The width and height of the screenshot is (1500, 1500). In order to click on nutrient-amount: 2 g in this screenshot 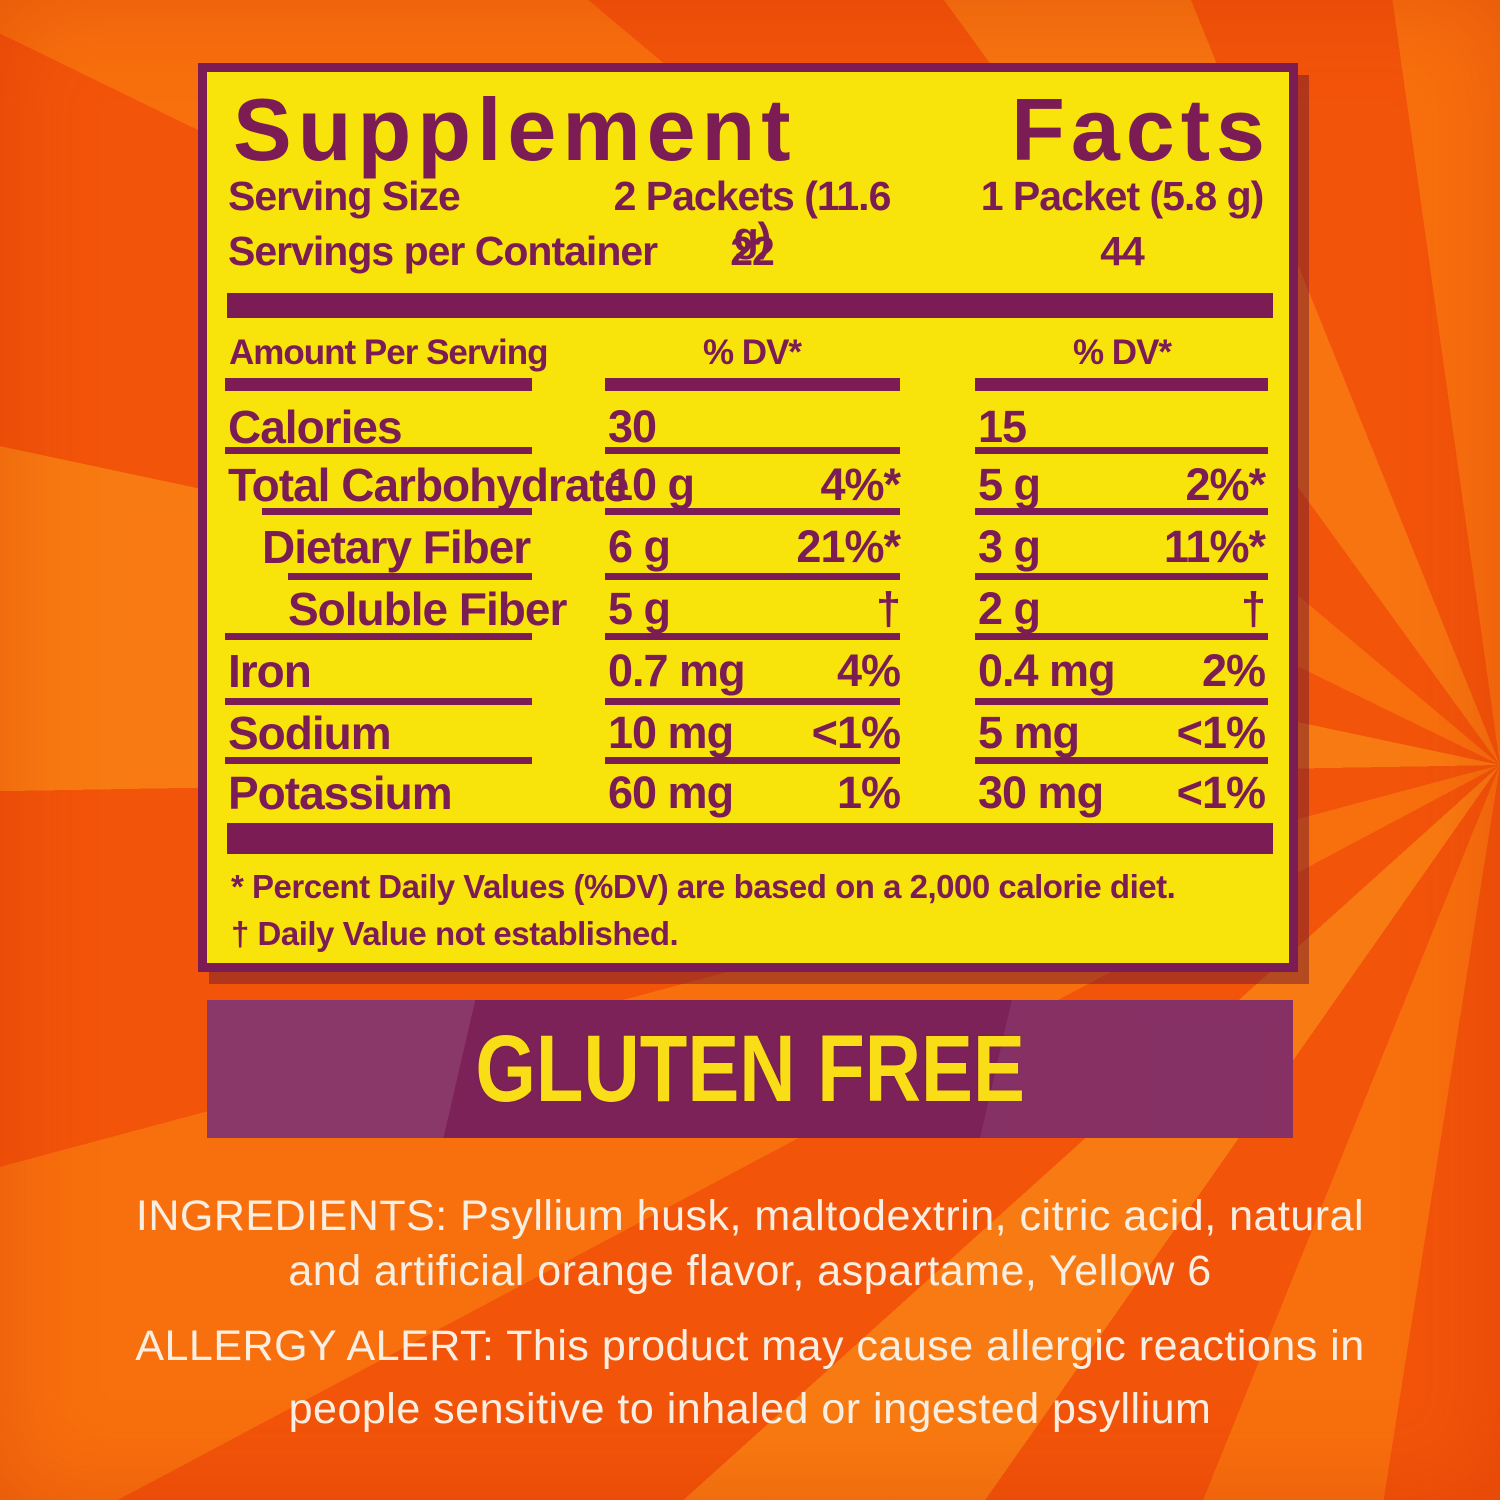, I will do `click(1009, 608)`.